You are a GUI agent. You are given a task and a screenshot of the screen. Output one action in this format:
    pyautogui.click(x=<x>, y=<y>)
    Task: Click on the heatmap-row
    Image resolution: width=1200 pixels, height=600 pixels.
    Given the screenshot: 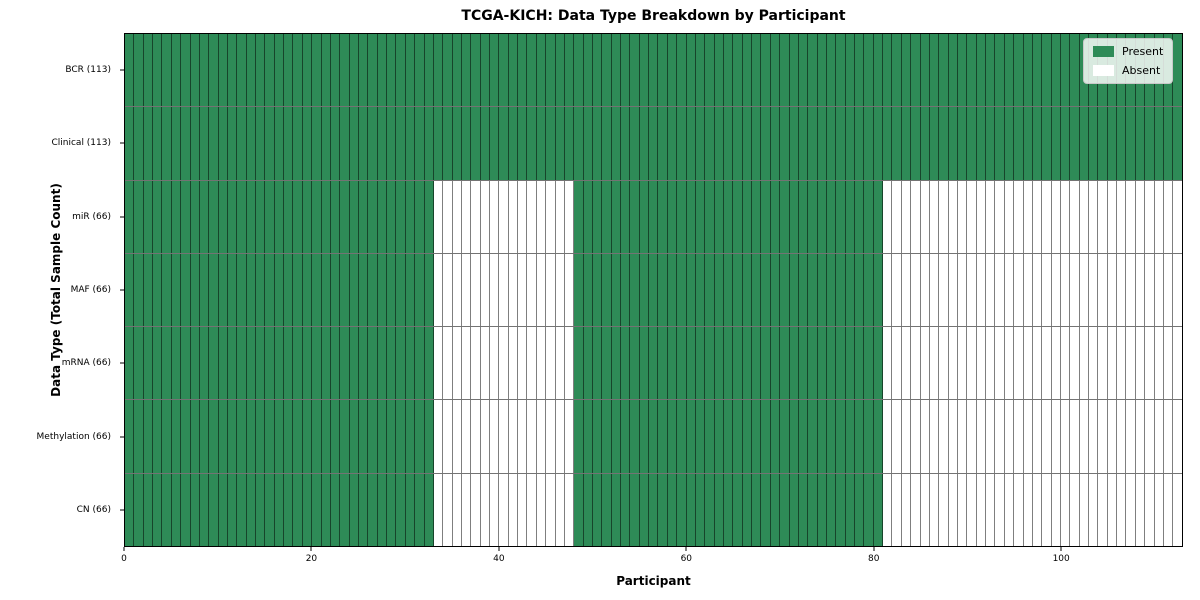 What is the action you would take?
    pyautogui.click(x=653, y=509)
    